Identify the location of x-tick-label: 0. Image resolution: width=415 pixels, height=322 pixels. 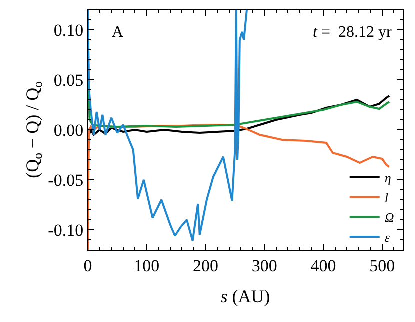
(88, 266).